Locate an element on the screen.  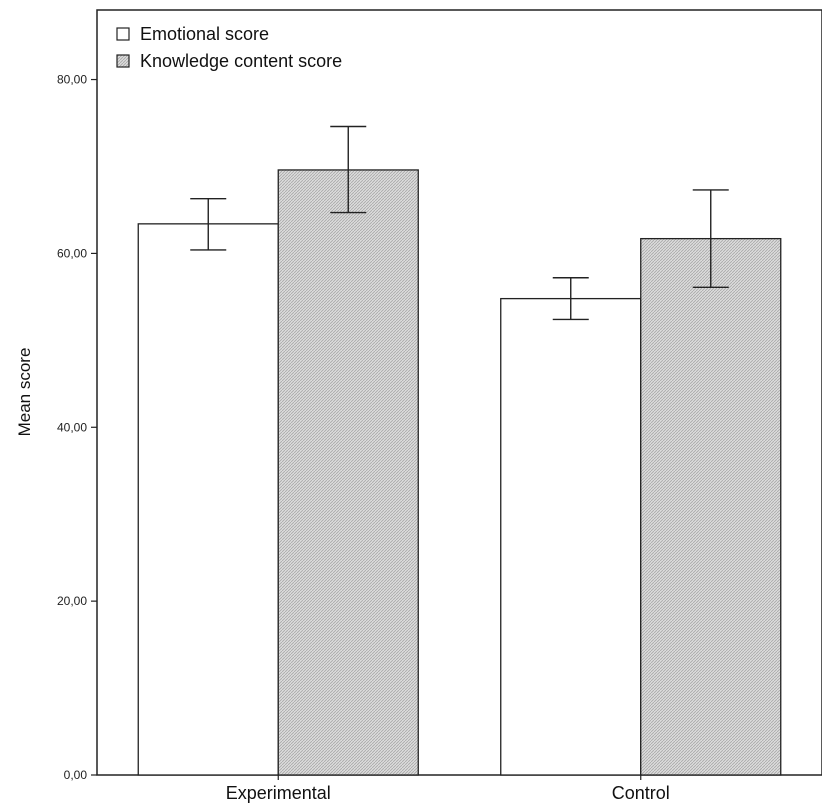
y-tick-label: 40,00 is located at coordinates (72, 427).